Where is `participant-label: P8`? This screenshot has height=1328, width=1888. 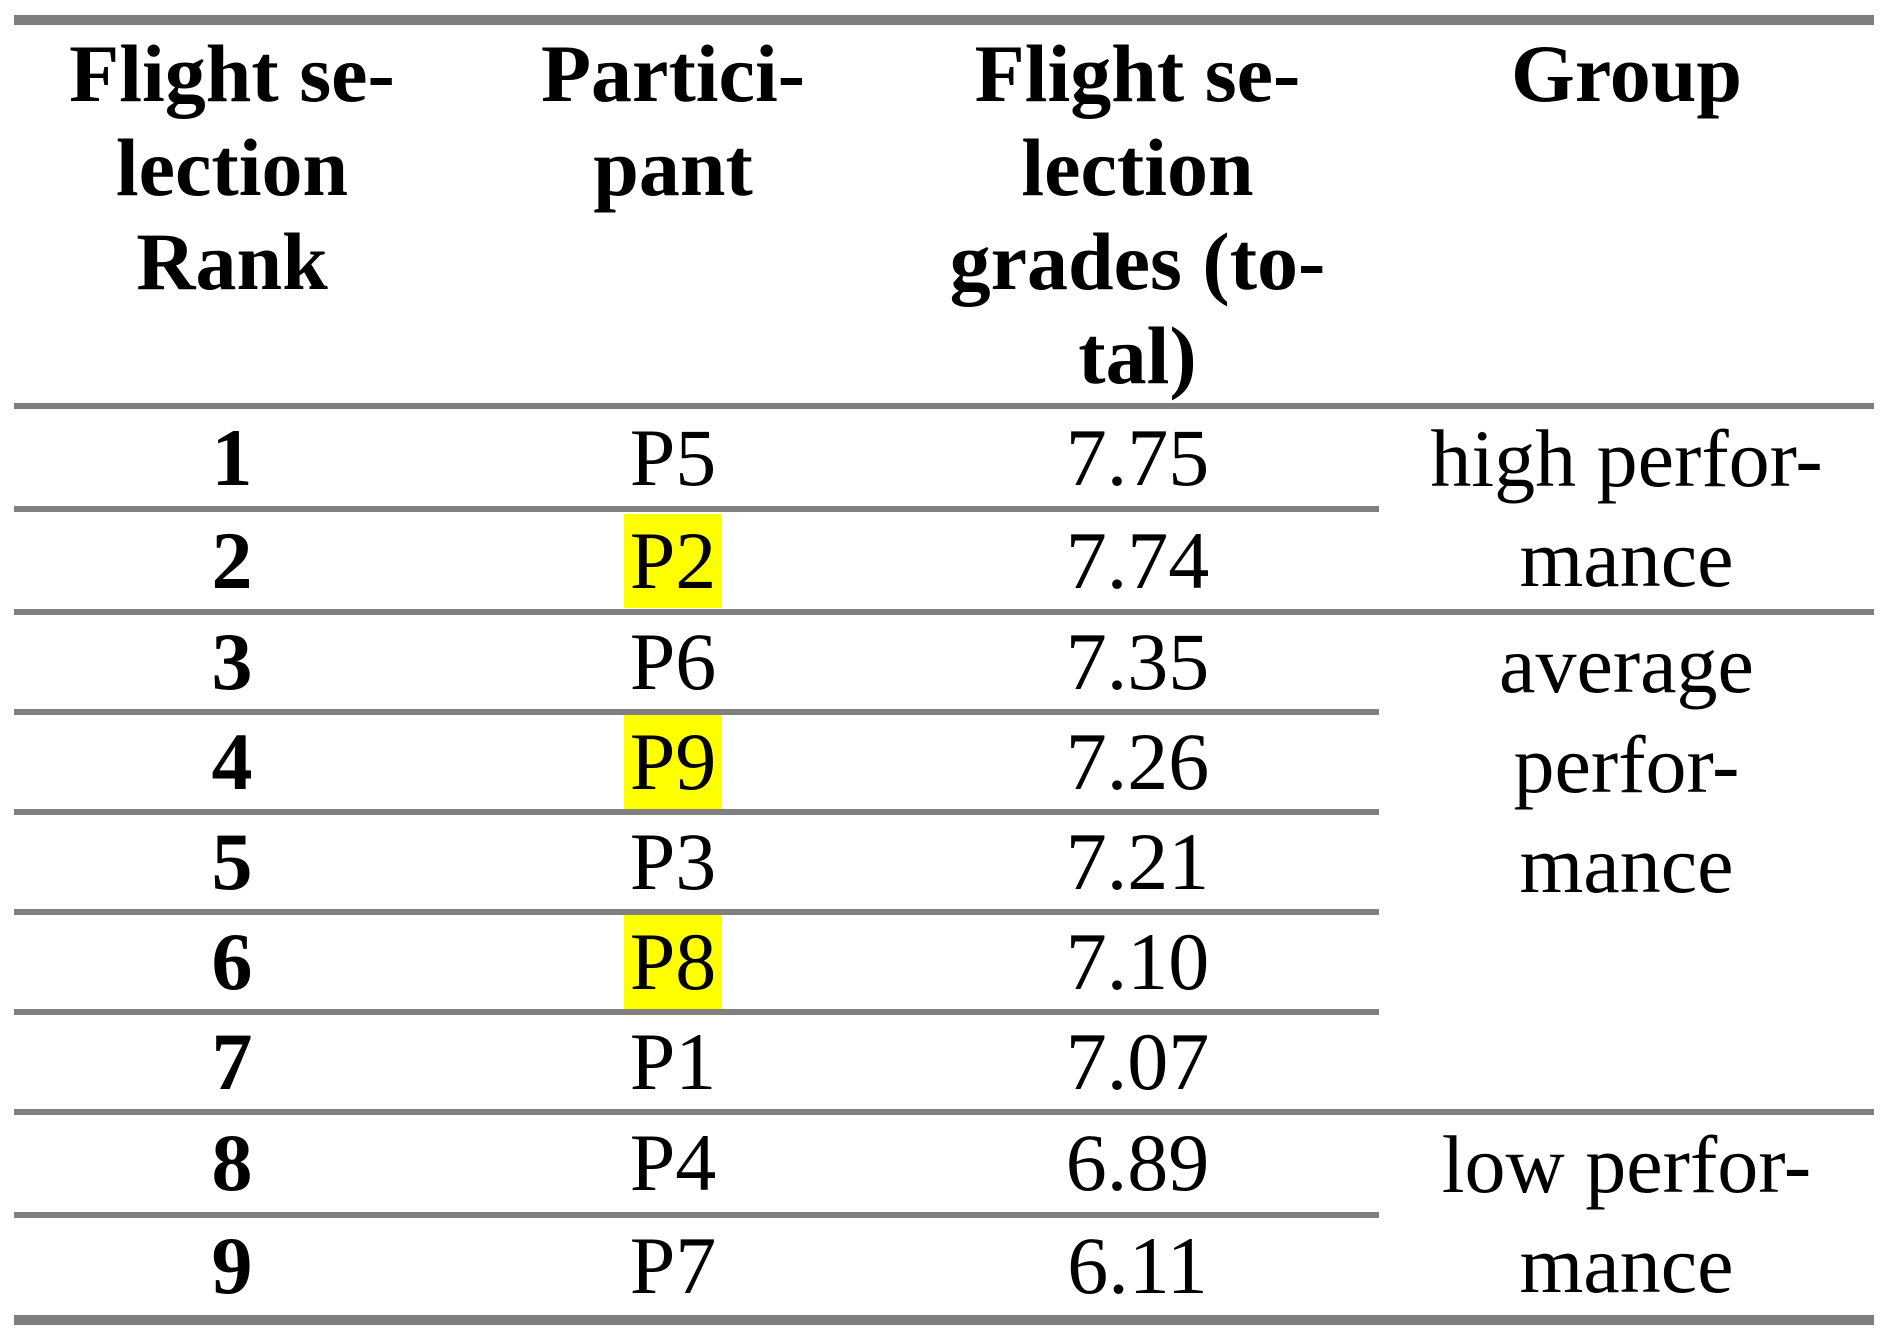 participant-label: P8 is located at coordinates (673, 962).